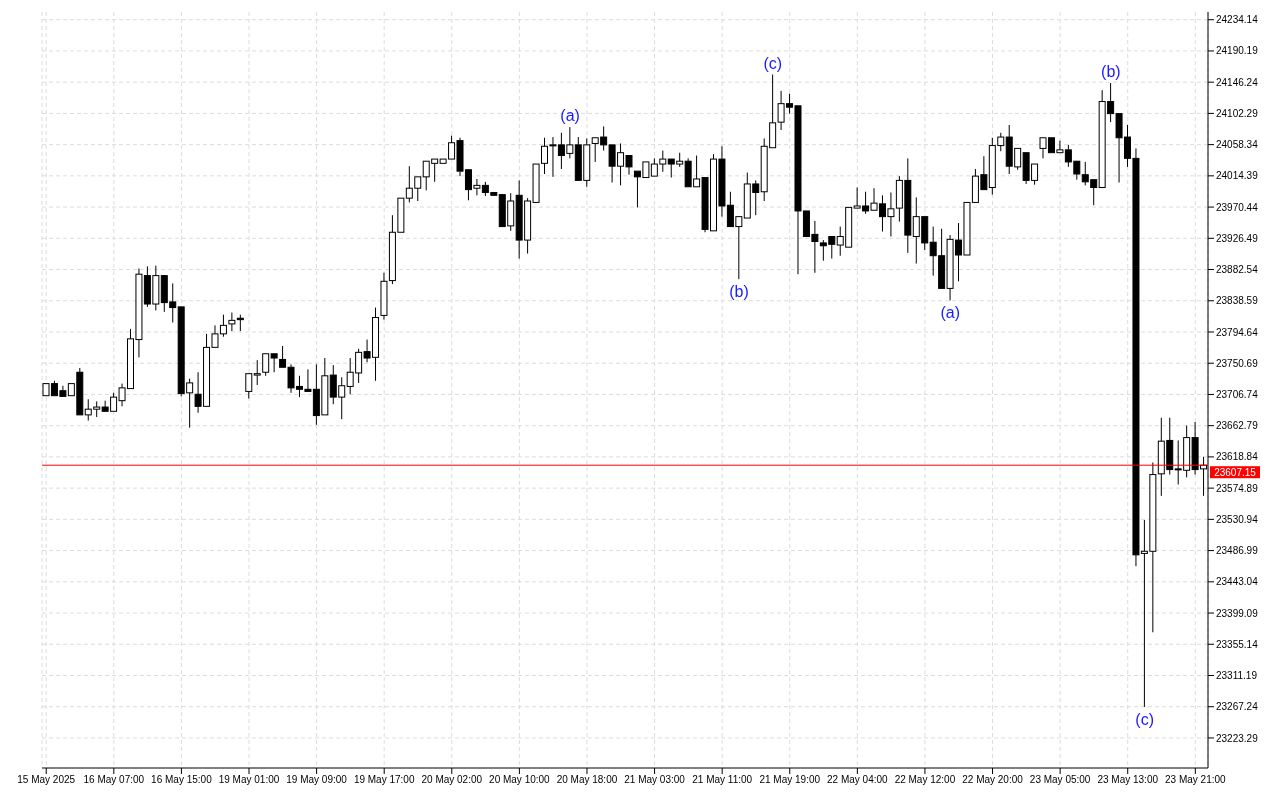 Image resolution: width=1280 pixels, height=800 pixels. I want to click on y-tick-label: 24058.34, so click(1237, 145).